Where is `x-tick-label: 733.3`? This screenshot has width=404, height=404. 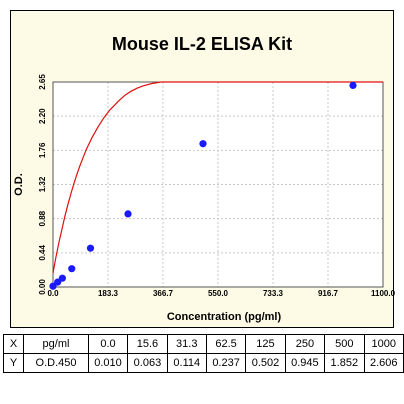 x-tick-label: 733.3 is located at coordinates (273, 293).